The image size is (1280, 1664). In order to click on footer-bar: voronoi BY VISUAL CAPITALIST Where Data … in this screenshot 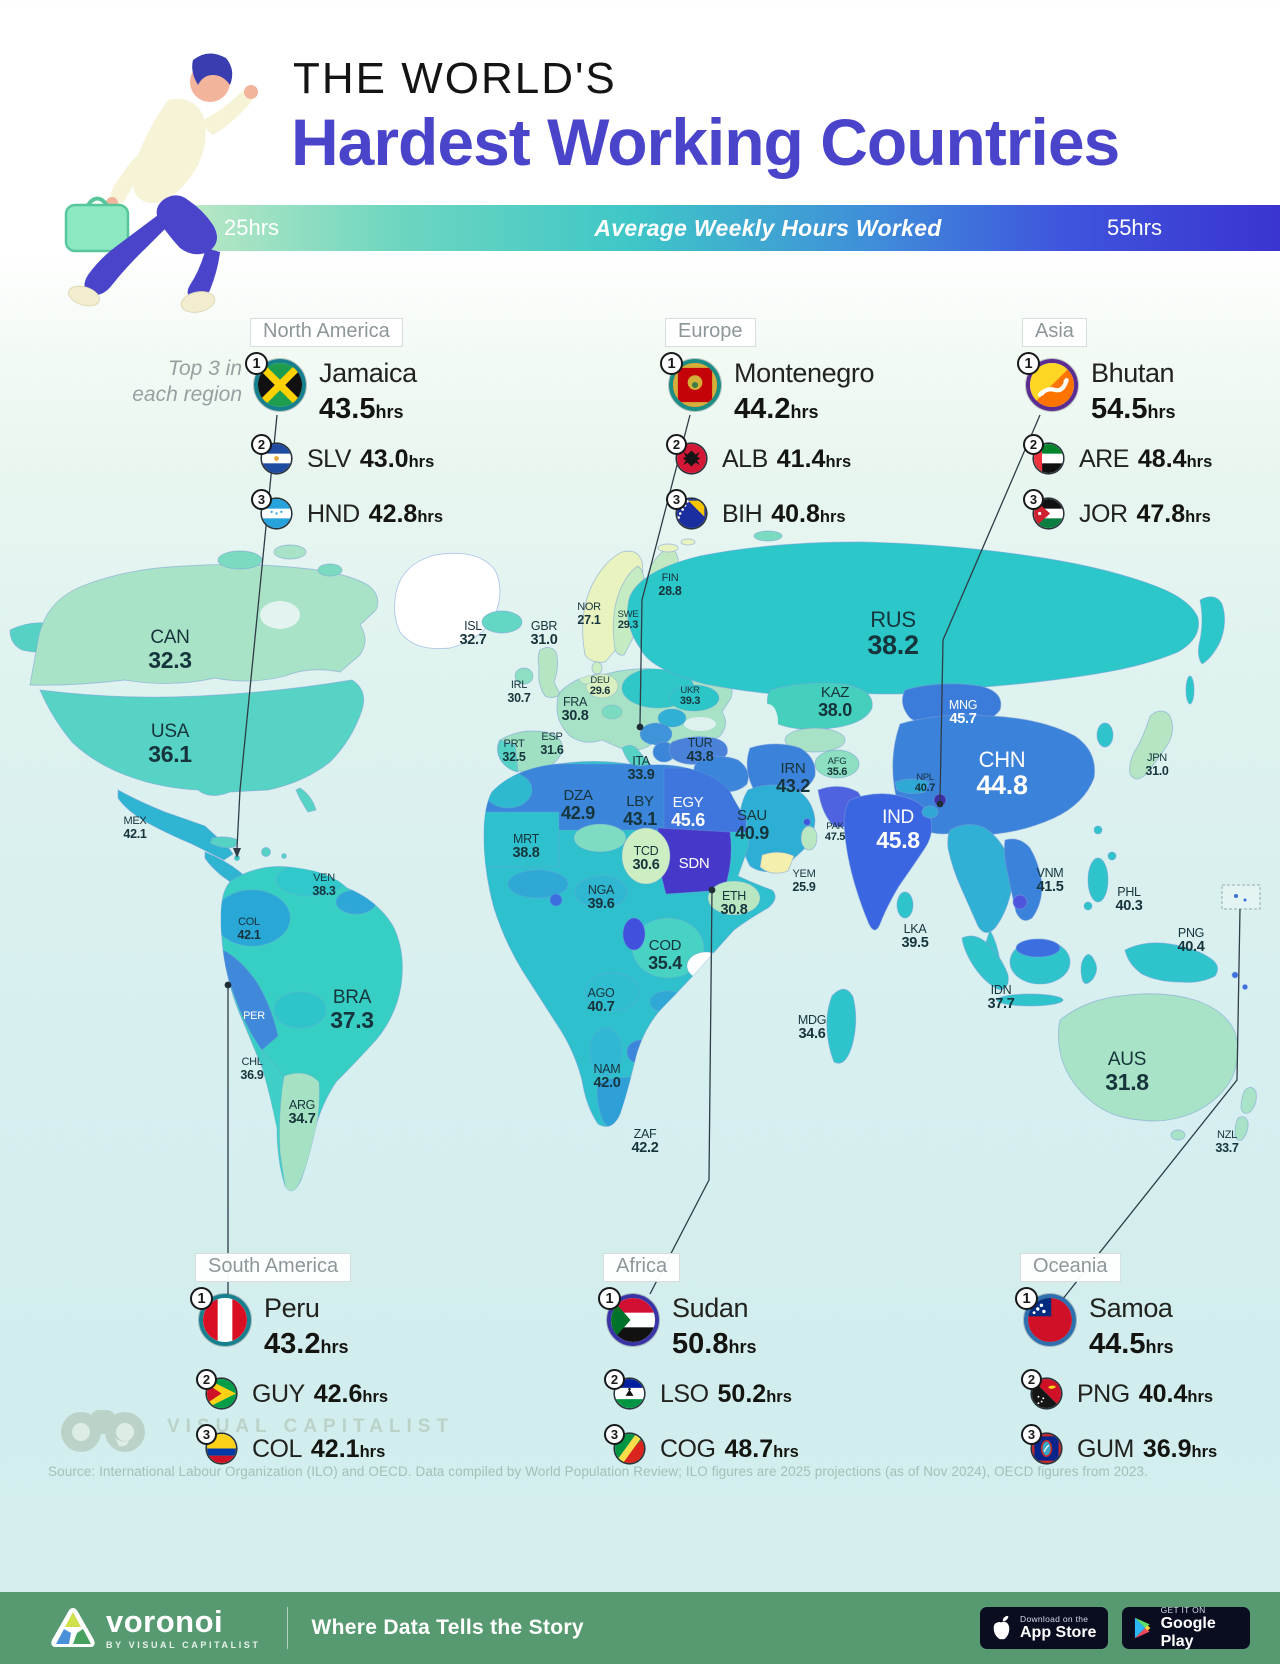, I will do `click(640, 1628)`.